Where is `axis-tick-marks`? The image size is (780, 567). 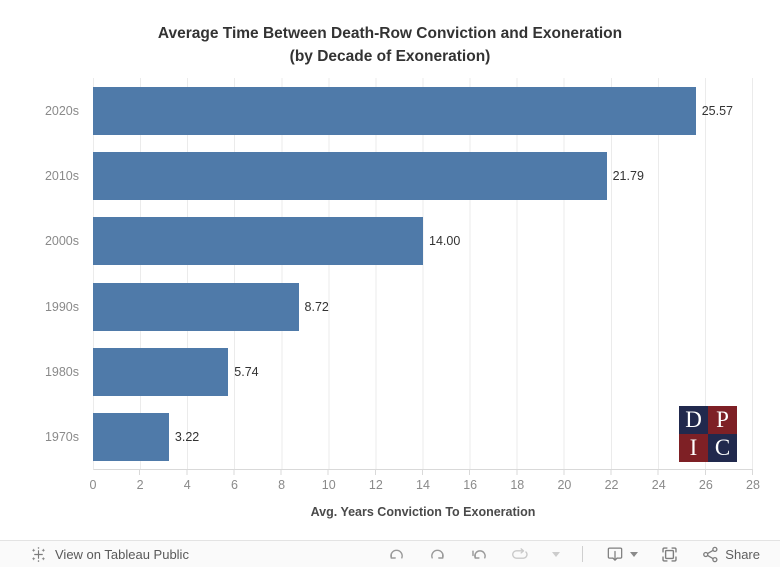
axis-tick-marks is located at coordinates (423, 472).